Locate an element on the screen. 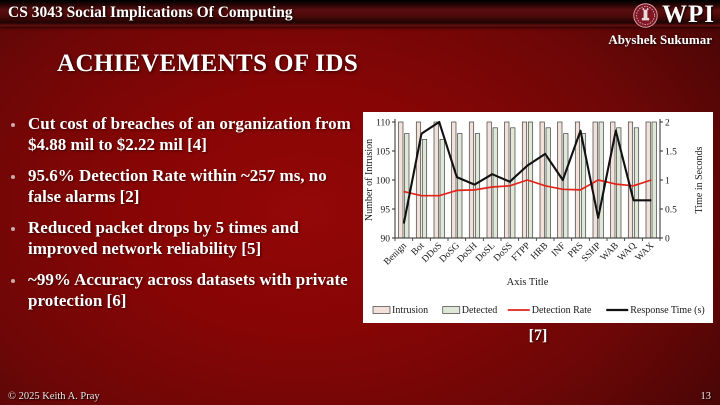 The image size is (720, 405). slide-title: ACHIEVEMENTS OF IDS is located at coordinates (208, 63).